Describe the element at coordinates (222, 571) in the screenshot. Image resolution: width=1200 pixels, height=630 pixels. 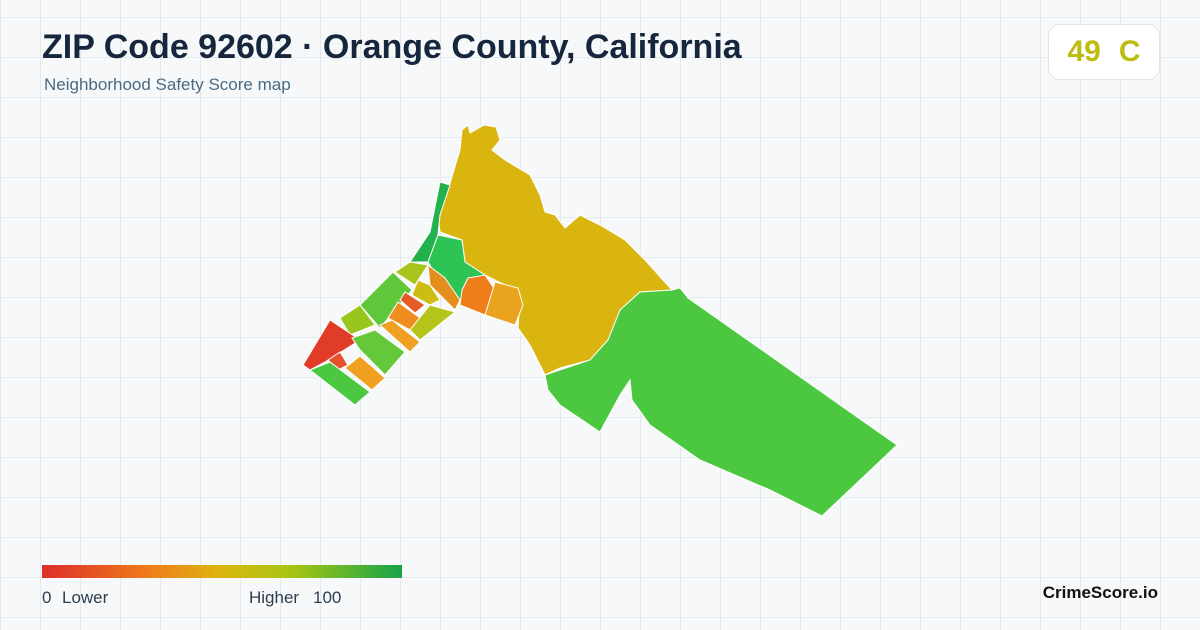
I see `legend-bar` at that location.